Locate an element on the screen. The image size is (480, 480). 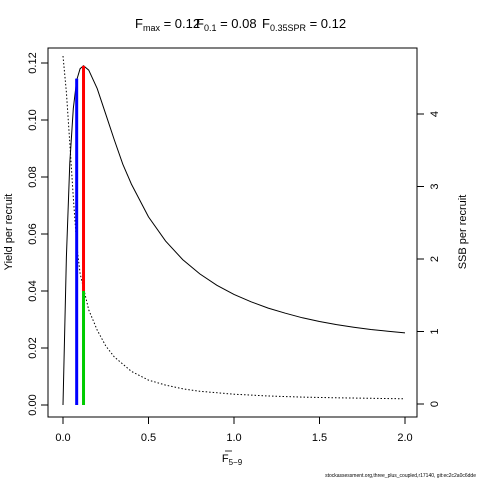
f01-subscript: 0.1 is located at coordinates (210, 28).